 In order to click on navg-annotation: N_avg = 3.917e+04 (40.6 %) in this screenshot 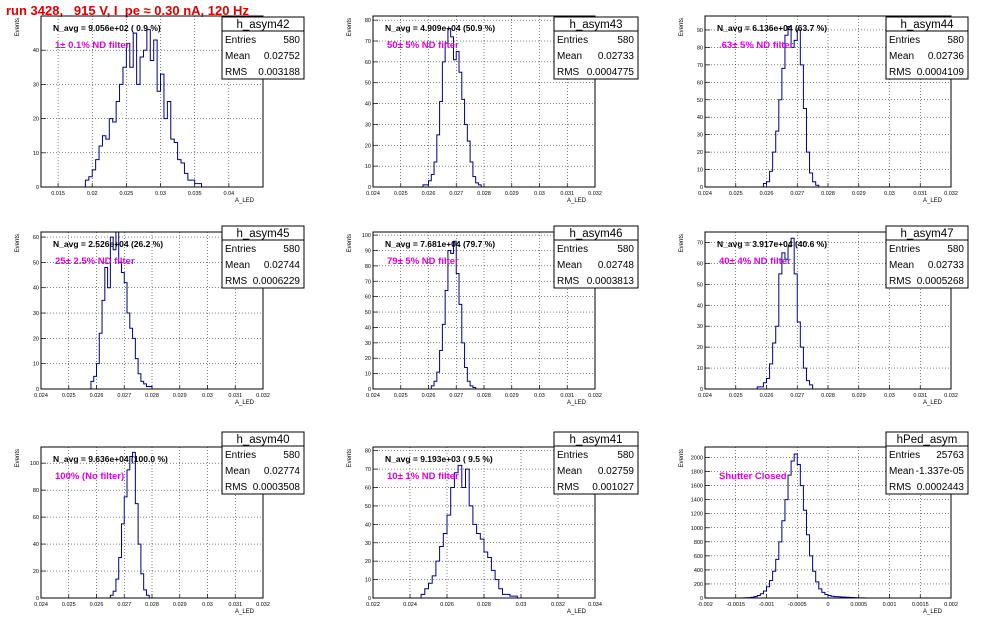, I will do `click(772, 244)`.